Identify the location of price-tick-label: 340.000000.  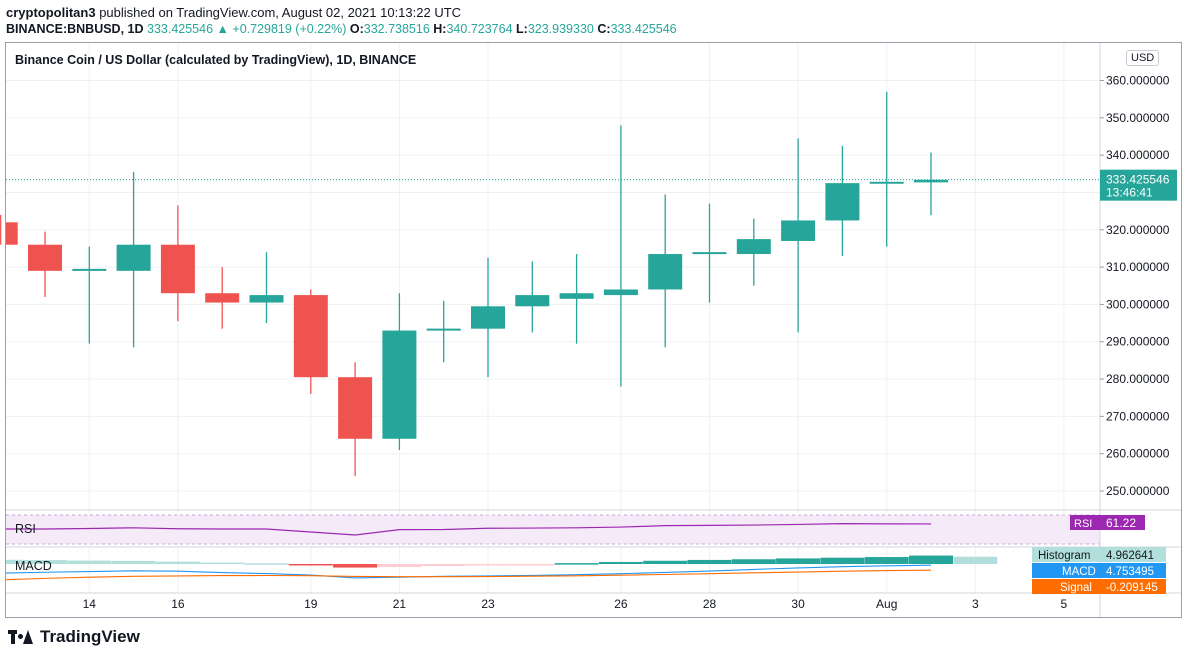
(1138, 155).